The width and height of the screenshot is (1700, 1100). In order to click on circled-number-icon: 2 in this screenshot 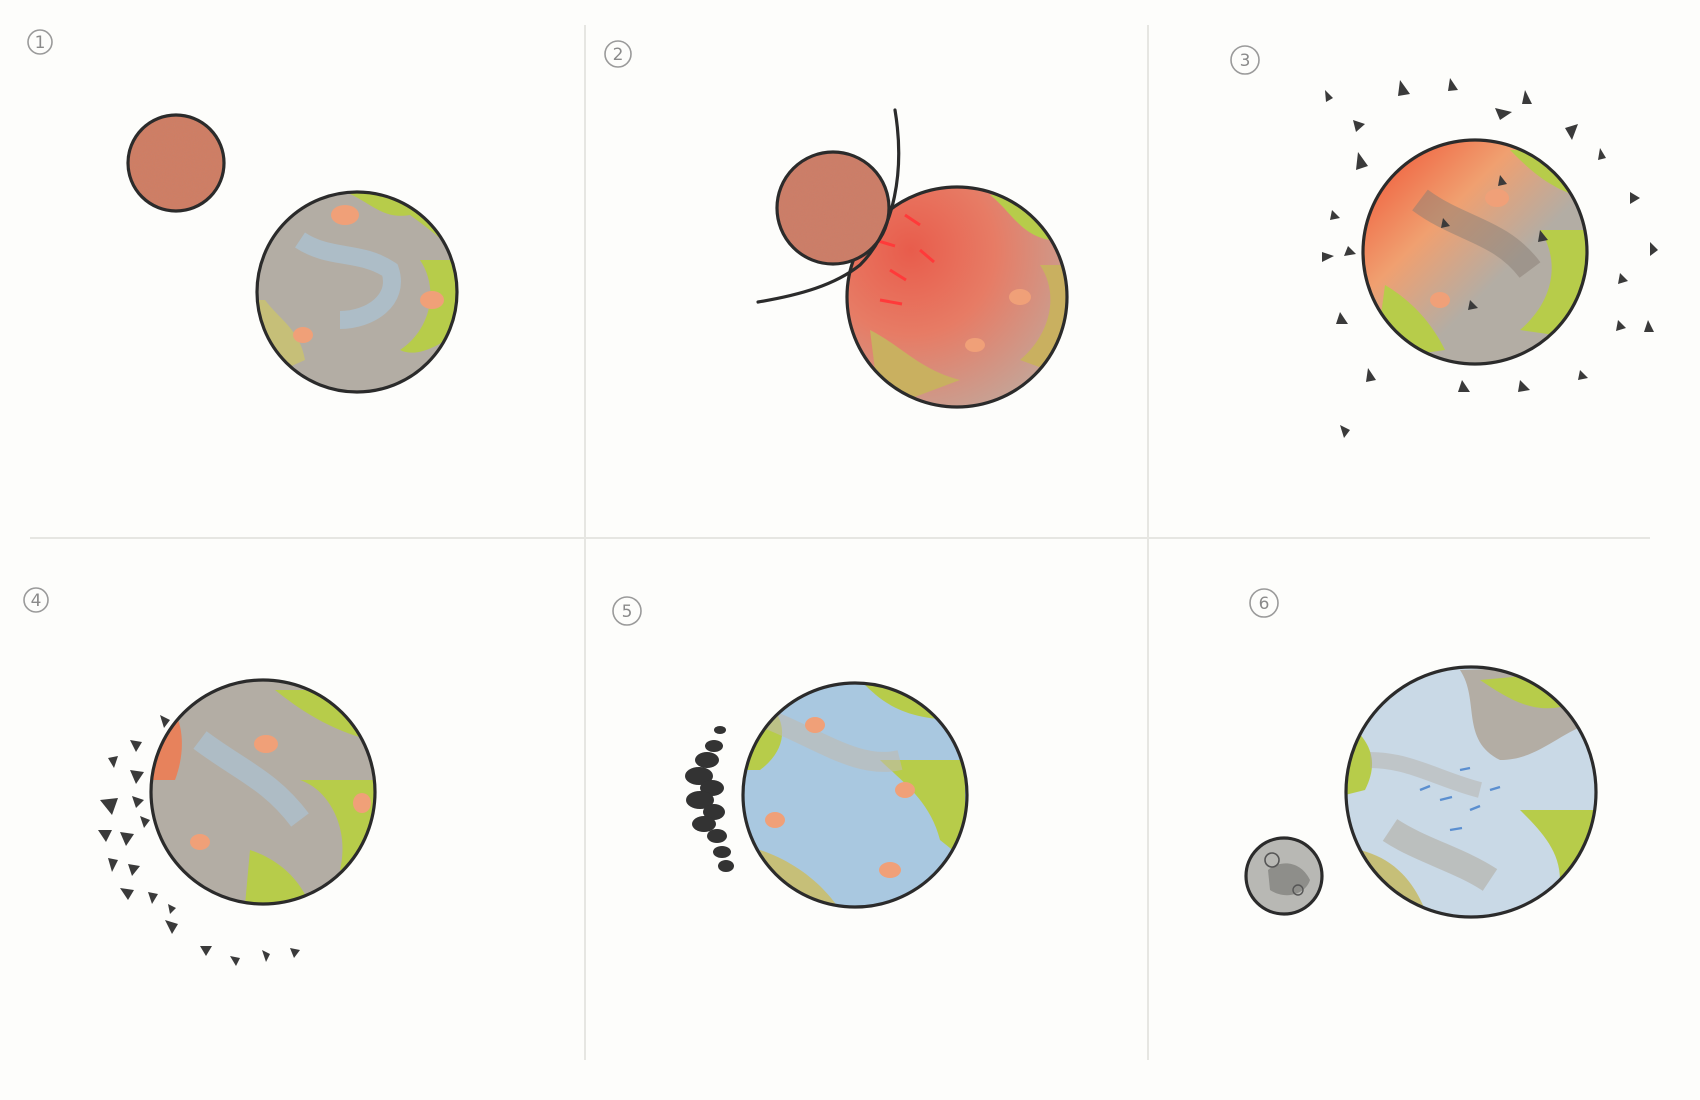, I will do `click(618, 54)`.